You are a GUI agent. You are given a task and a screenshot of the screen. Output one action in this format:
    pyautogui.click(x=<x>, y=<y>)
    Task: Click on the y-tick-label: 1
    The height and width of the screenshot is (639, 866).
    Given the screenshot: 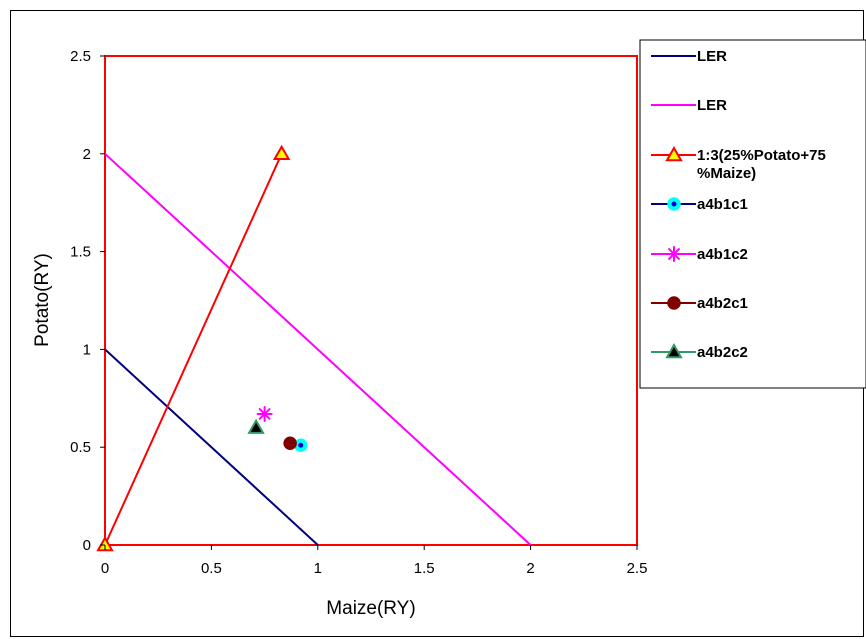 What is the action you would take?
    pyautogui.click(x=87, y=349)
    